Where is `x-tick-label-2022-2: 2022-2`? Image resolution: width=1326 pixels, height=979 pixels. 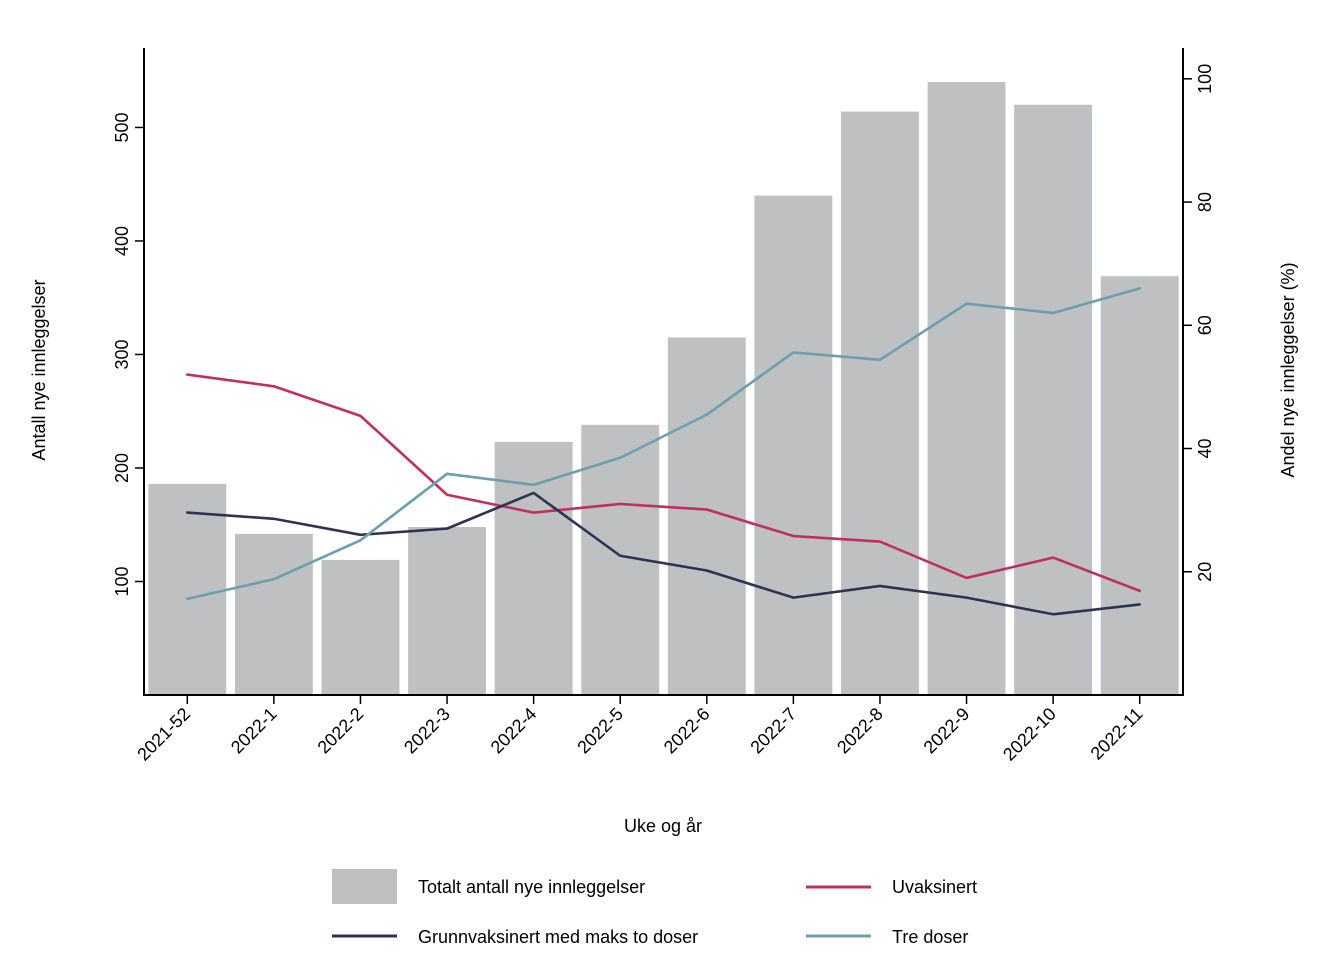
x-tick-label-2022-2: 2022-2 is located at coordinates (341, 731).